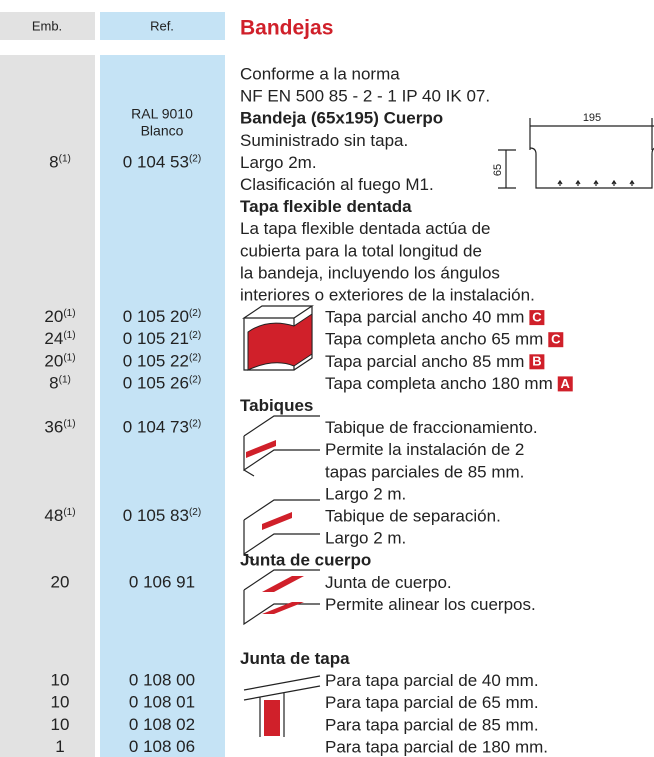 The image size is (654, 757). I want to click on item-text: Tapa completa ancho 180 mm, so click(439, 383).